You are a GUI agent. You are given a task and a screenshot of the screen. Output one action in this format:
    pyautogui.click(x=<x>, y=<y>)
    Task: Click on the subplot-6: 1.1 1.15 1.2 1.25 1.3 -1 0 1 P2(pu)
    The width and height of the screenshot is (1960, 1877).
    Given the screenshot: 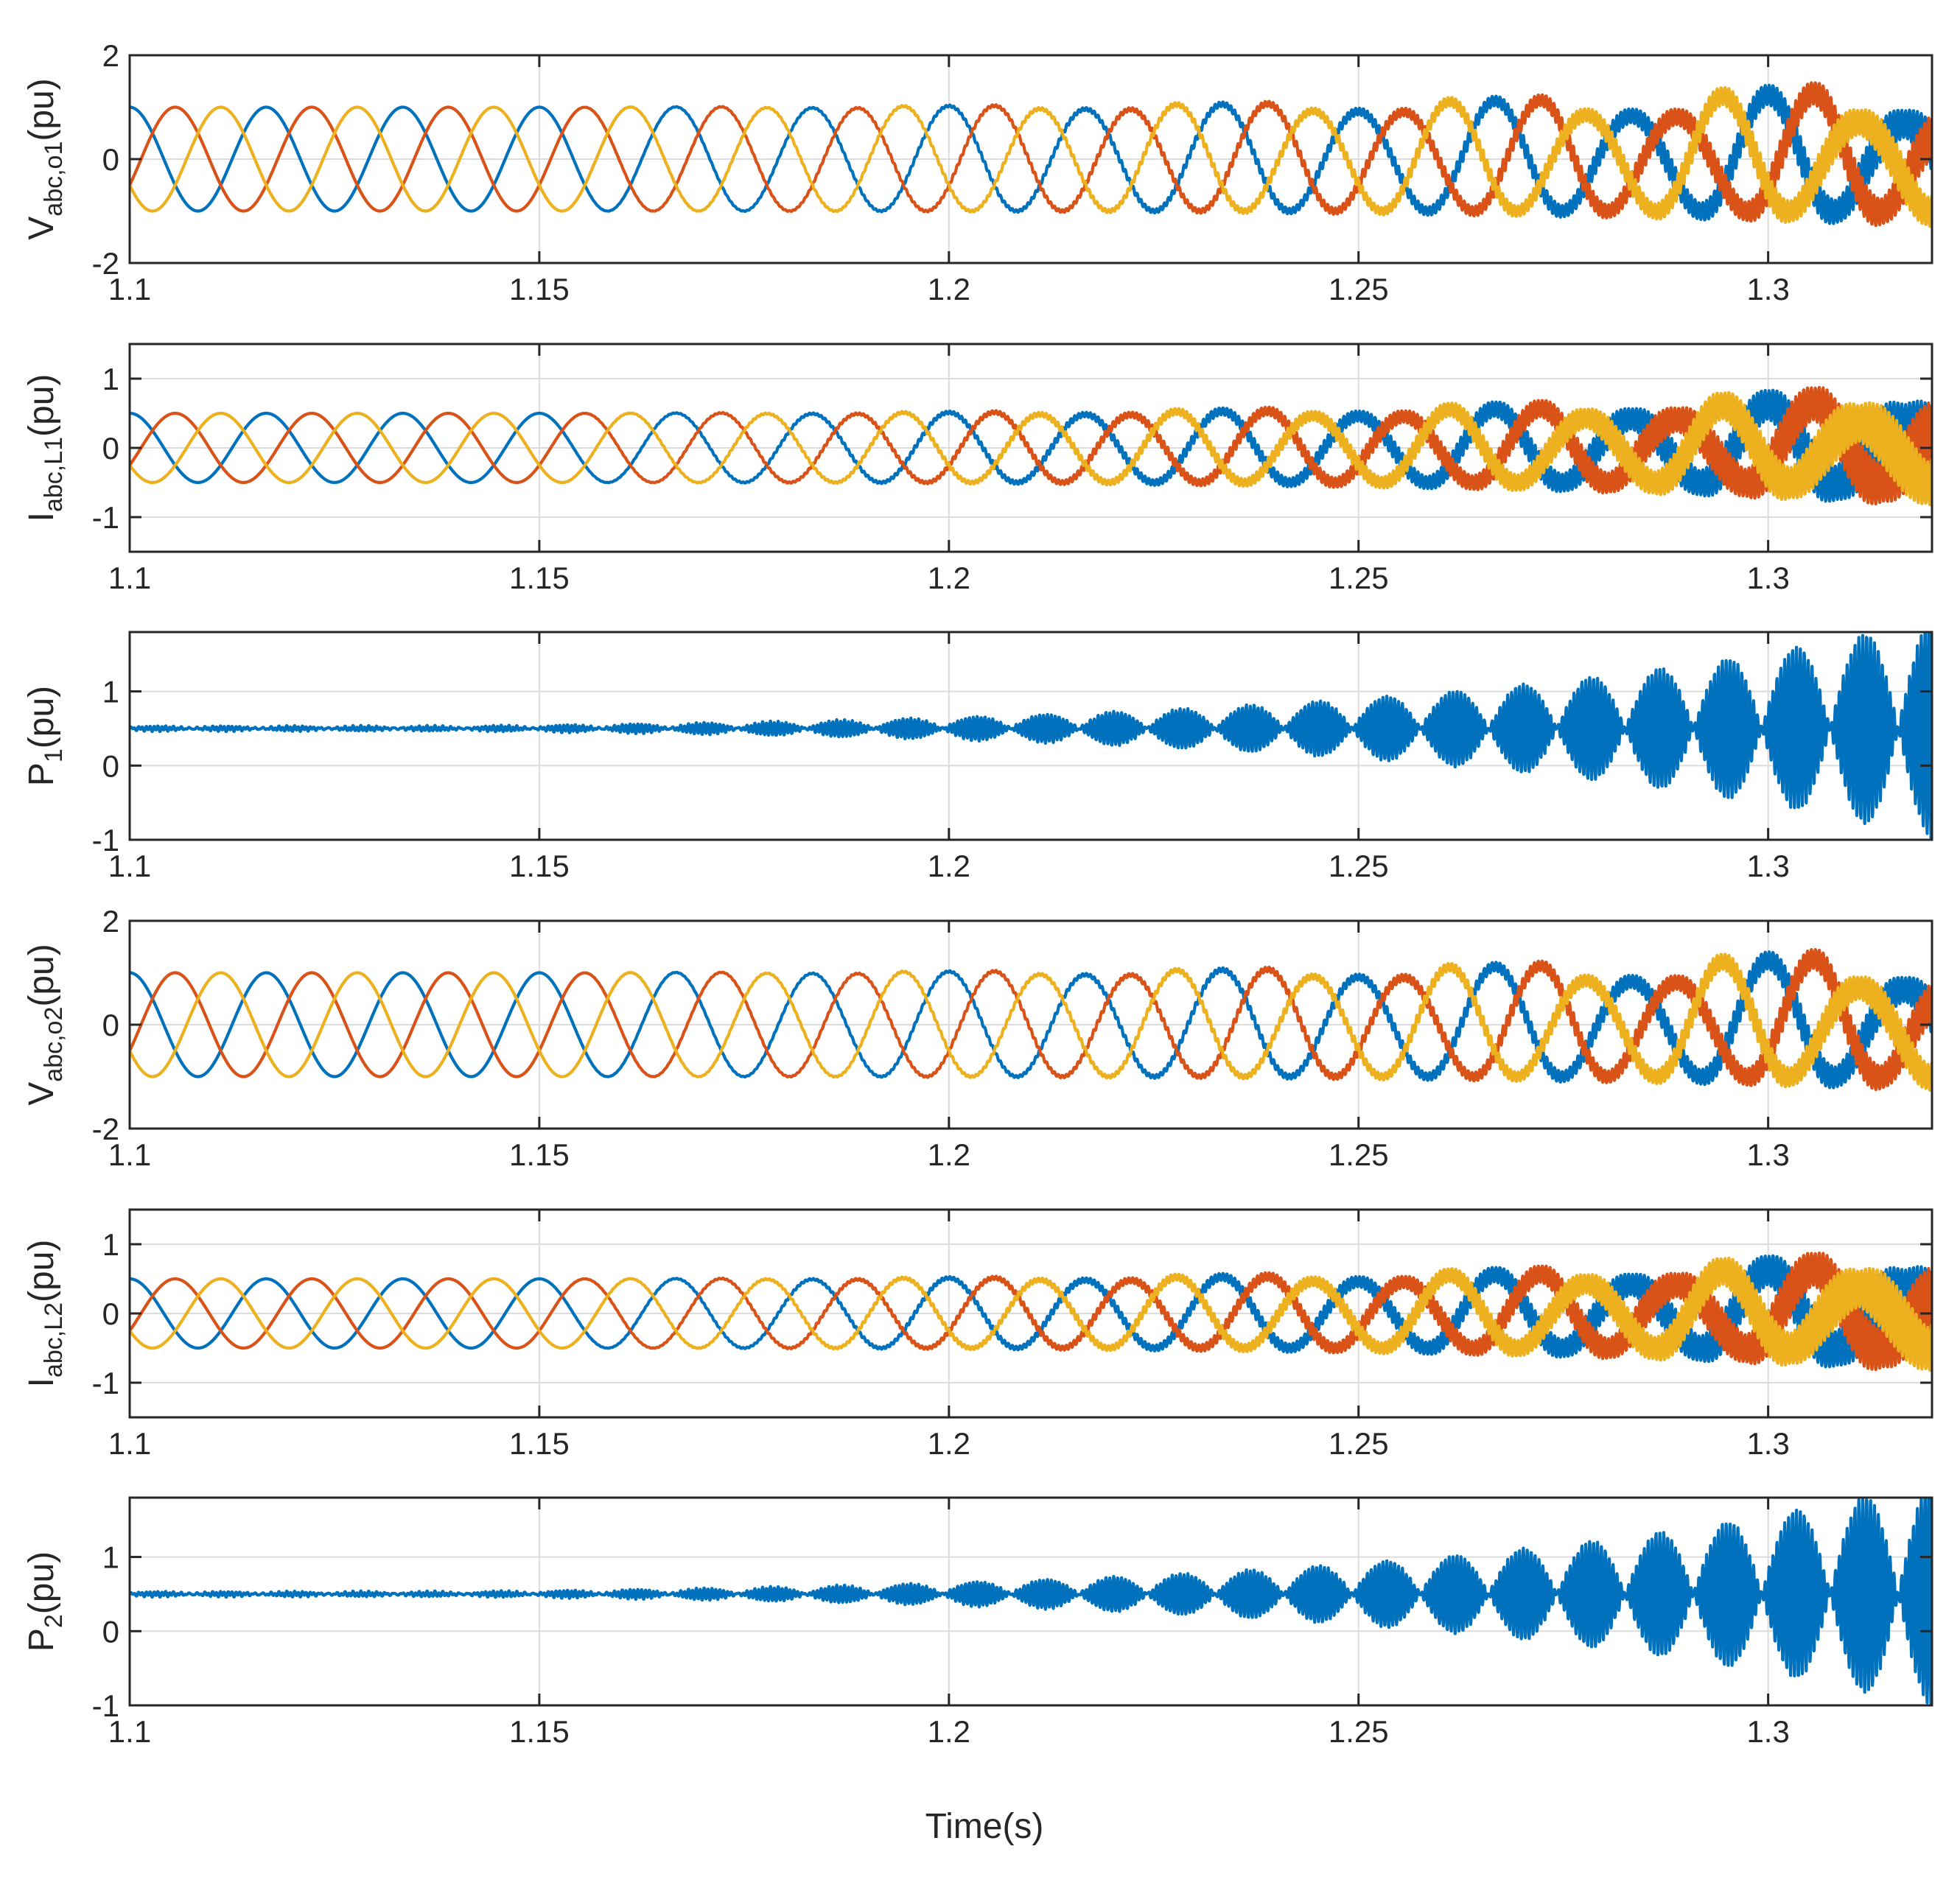 What is the action you would take?
    pyautogui.click(x=977, y=1622)
    